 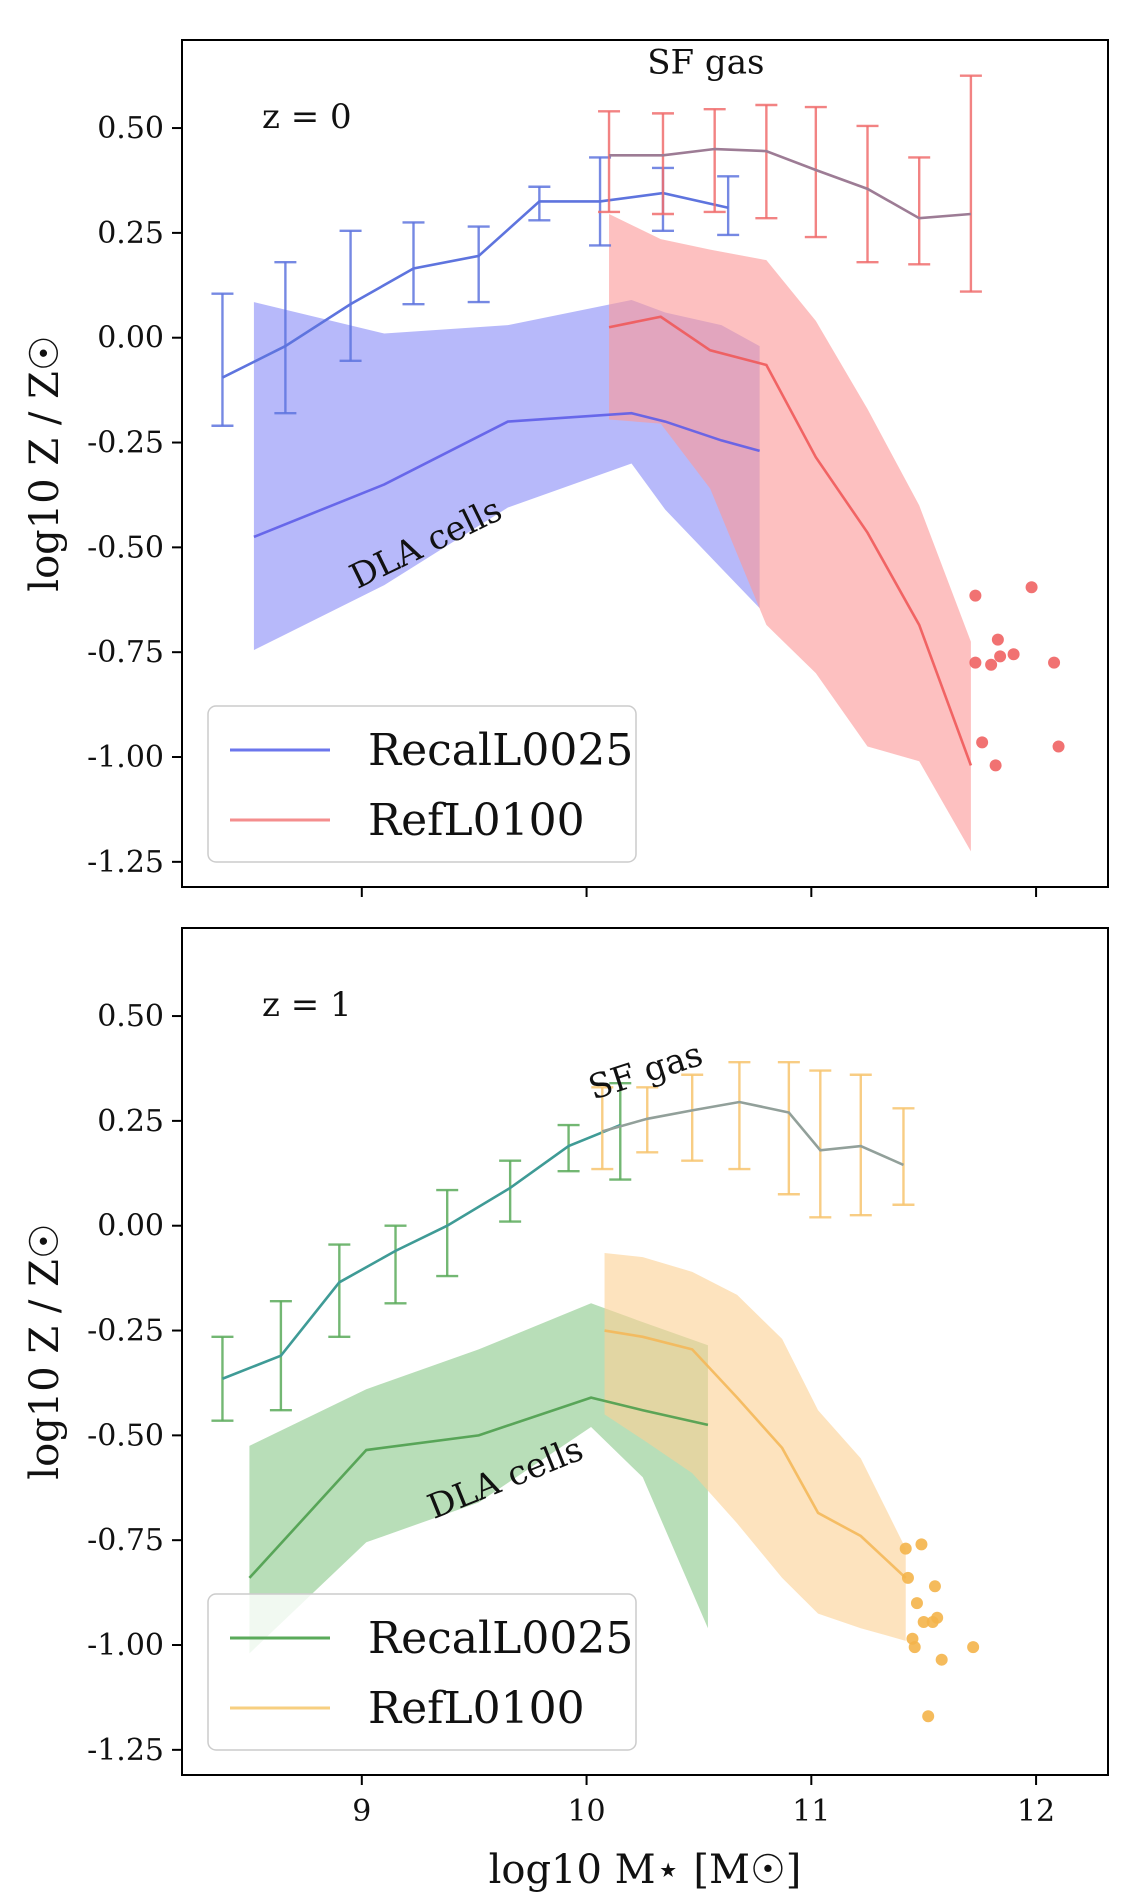 What do you see at coordinates (1036, 1811) in the screenshot?
I see `x-tick-label: 12` at bounding box center [1036, 1811].